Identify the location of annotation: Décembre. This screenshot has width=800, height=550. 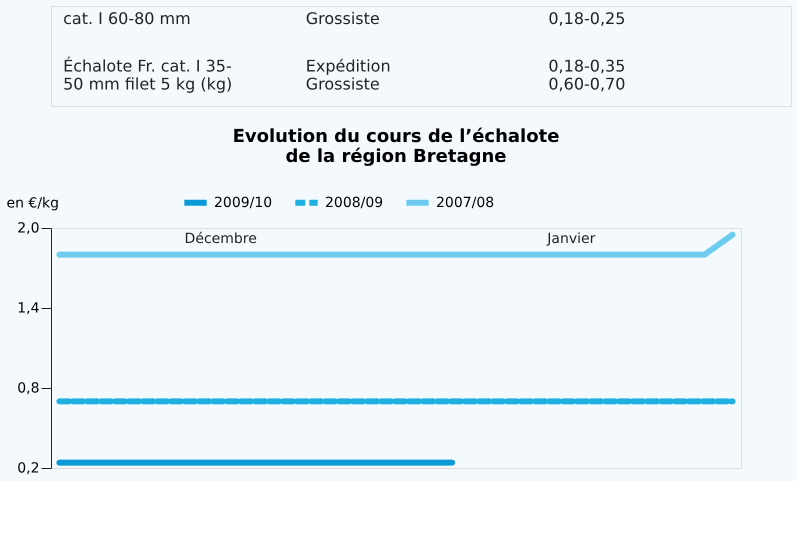
(220, 239).